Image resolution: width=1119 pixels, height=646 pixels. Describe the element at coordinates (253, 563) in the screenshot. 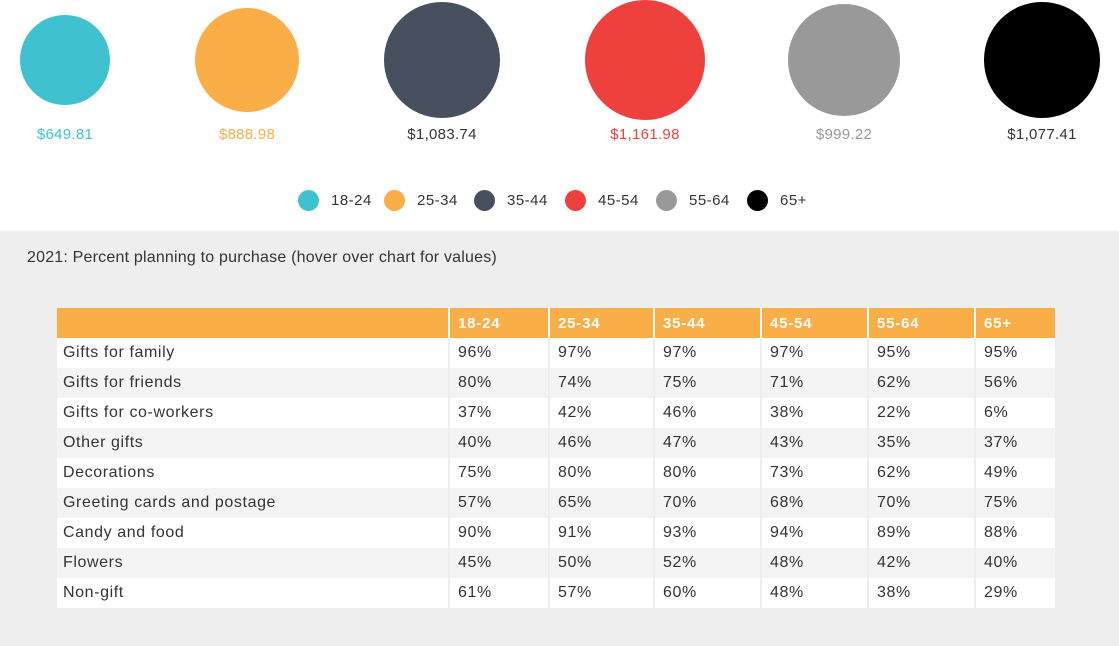

I see `row-label: Flowers` at that location.